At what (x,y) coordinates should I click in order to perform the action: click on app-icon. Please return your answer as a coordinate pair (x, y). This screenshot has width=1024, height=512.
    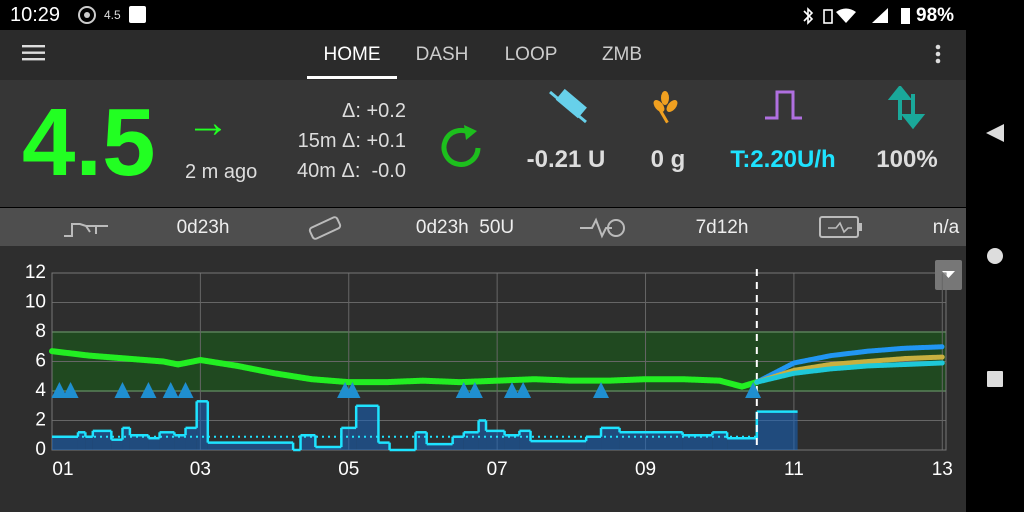
    Looking at the image, I should click on (87, 15).